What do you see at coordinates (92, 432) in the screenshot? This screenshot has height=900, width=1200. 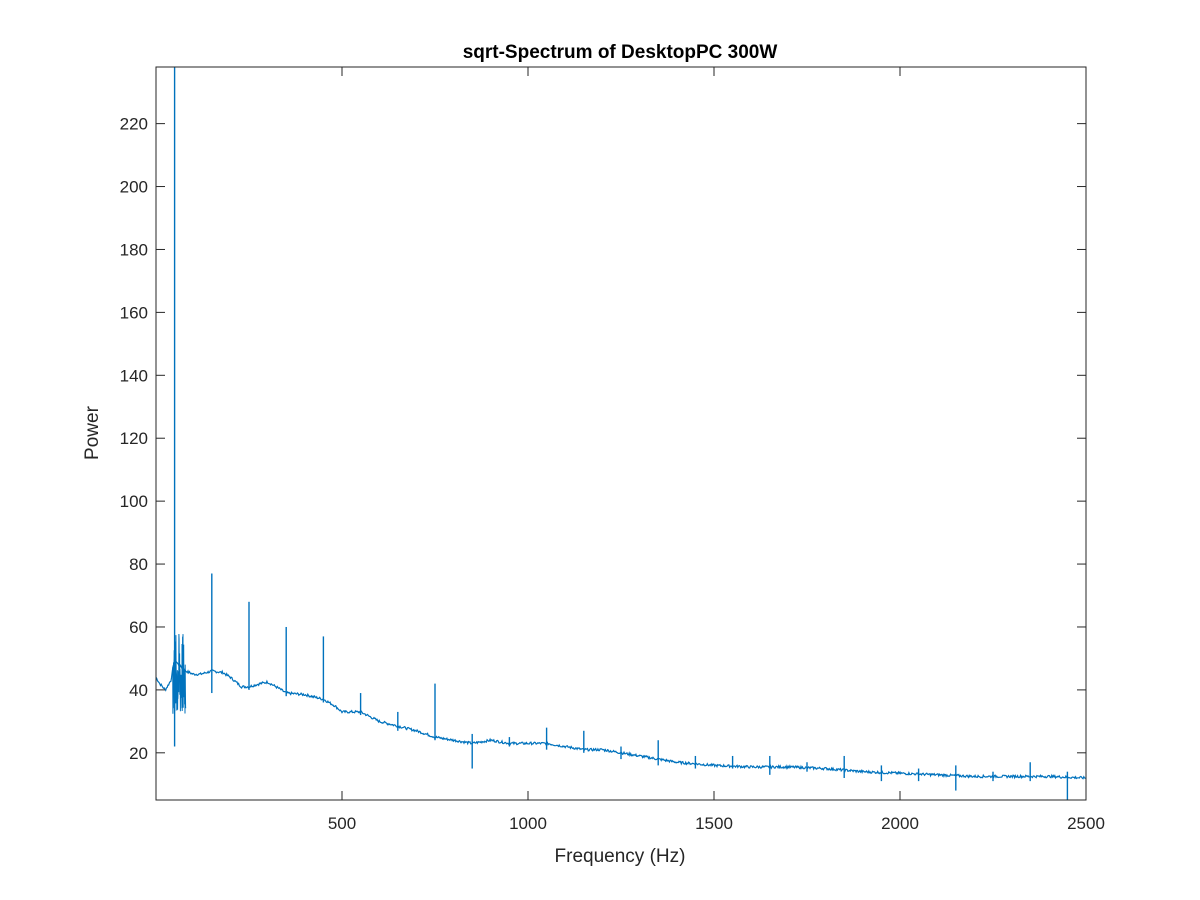 I see `y-axis-label: Power` at bounding box center [92, 432].